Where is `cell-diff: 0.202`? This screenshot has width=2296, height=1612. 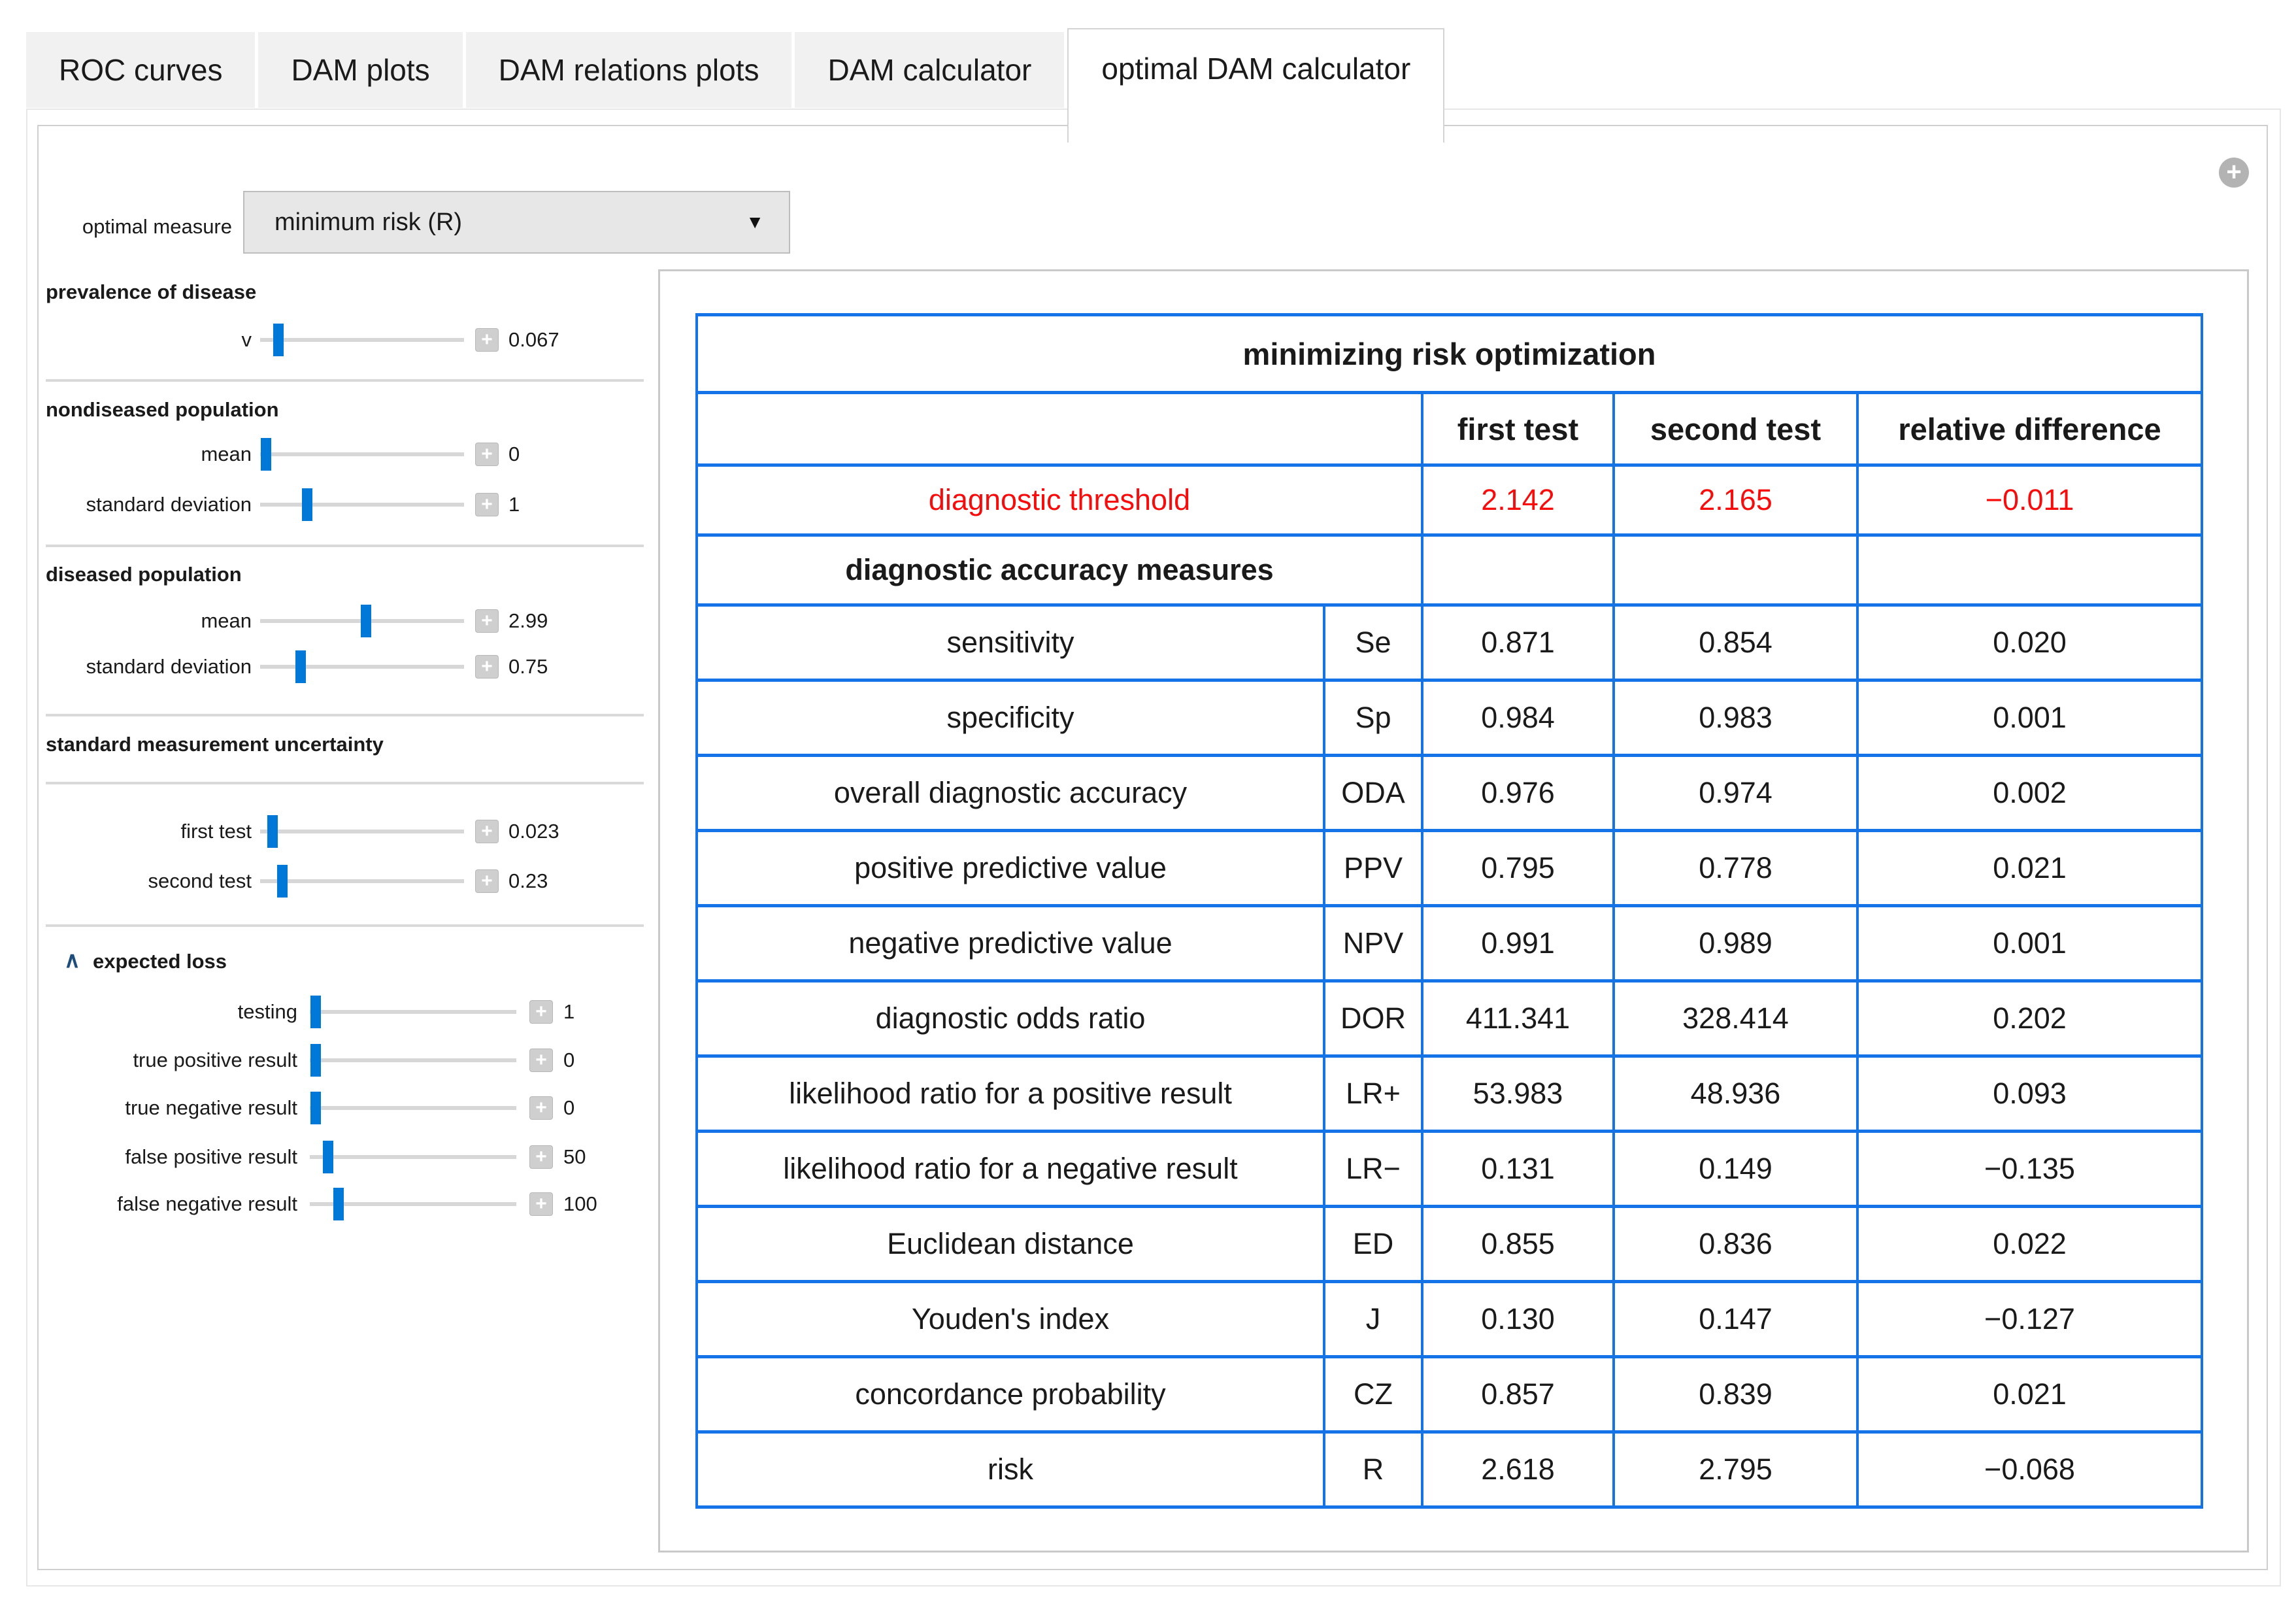 cell-diff: 0.202 is located at coordinates (2029, 1019).